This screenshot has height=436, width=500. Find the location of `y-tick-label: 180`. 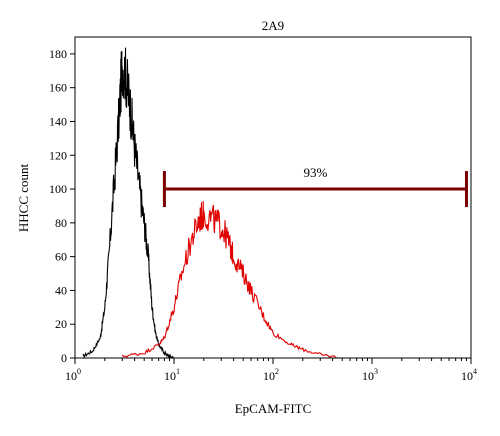

y-tick-label: 180 is located at coordinates (58, 54).